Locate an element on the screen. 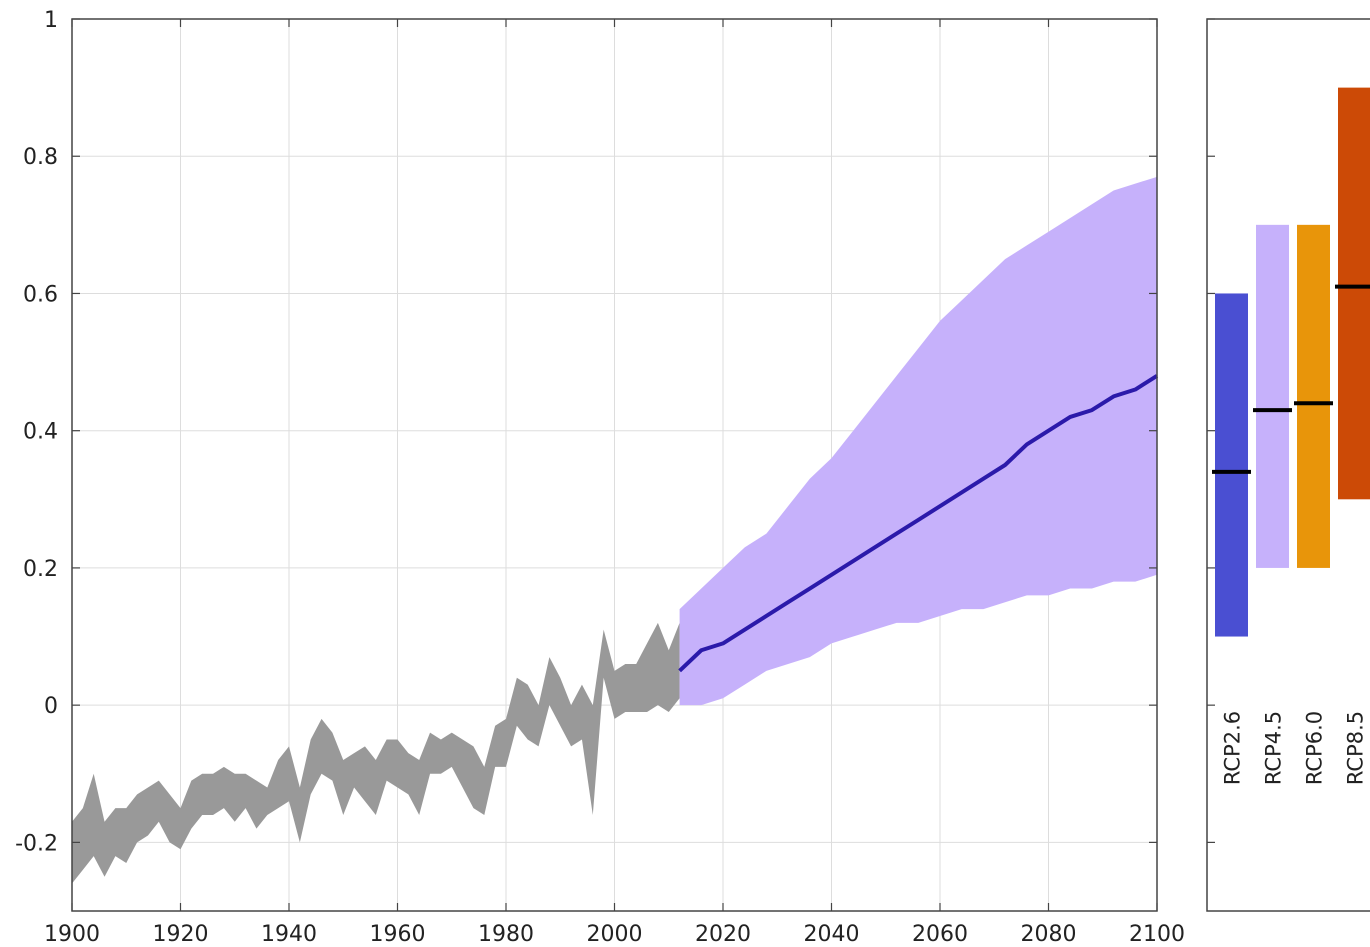 The width and height of the screenshot is (1370, 947). y-tick-label: 0.4 is located at coordinates (40, 432).